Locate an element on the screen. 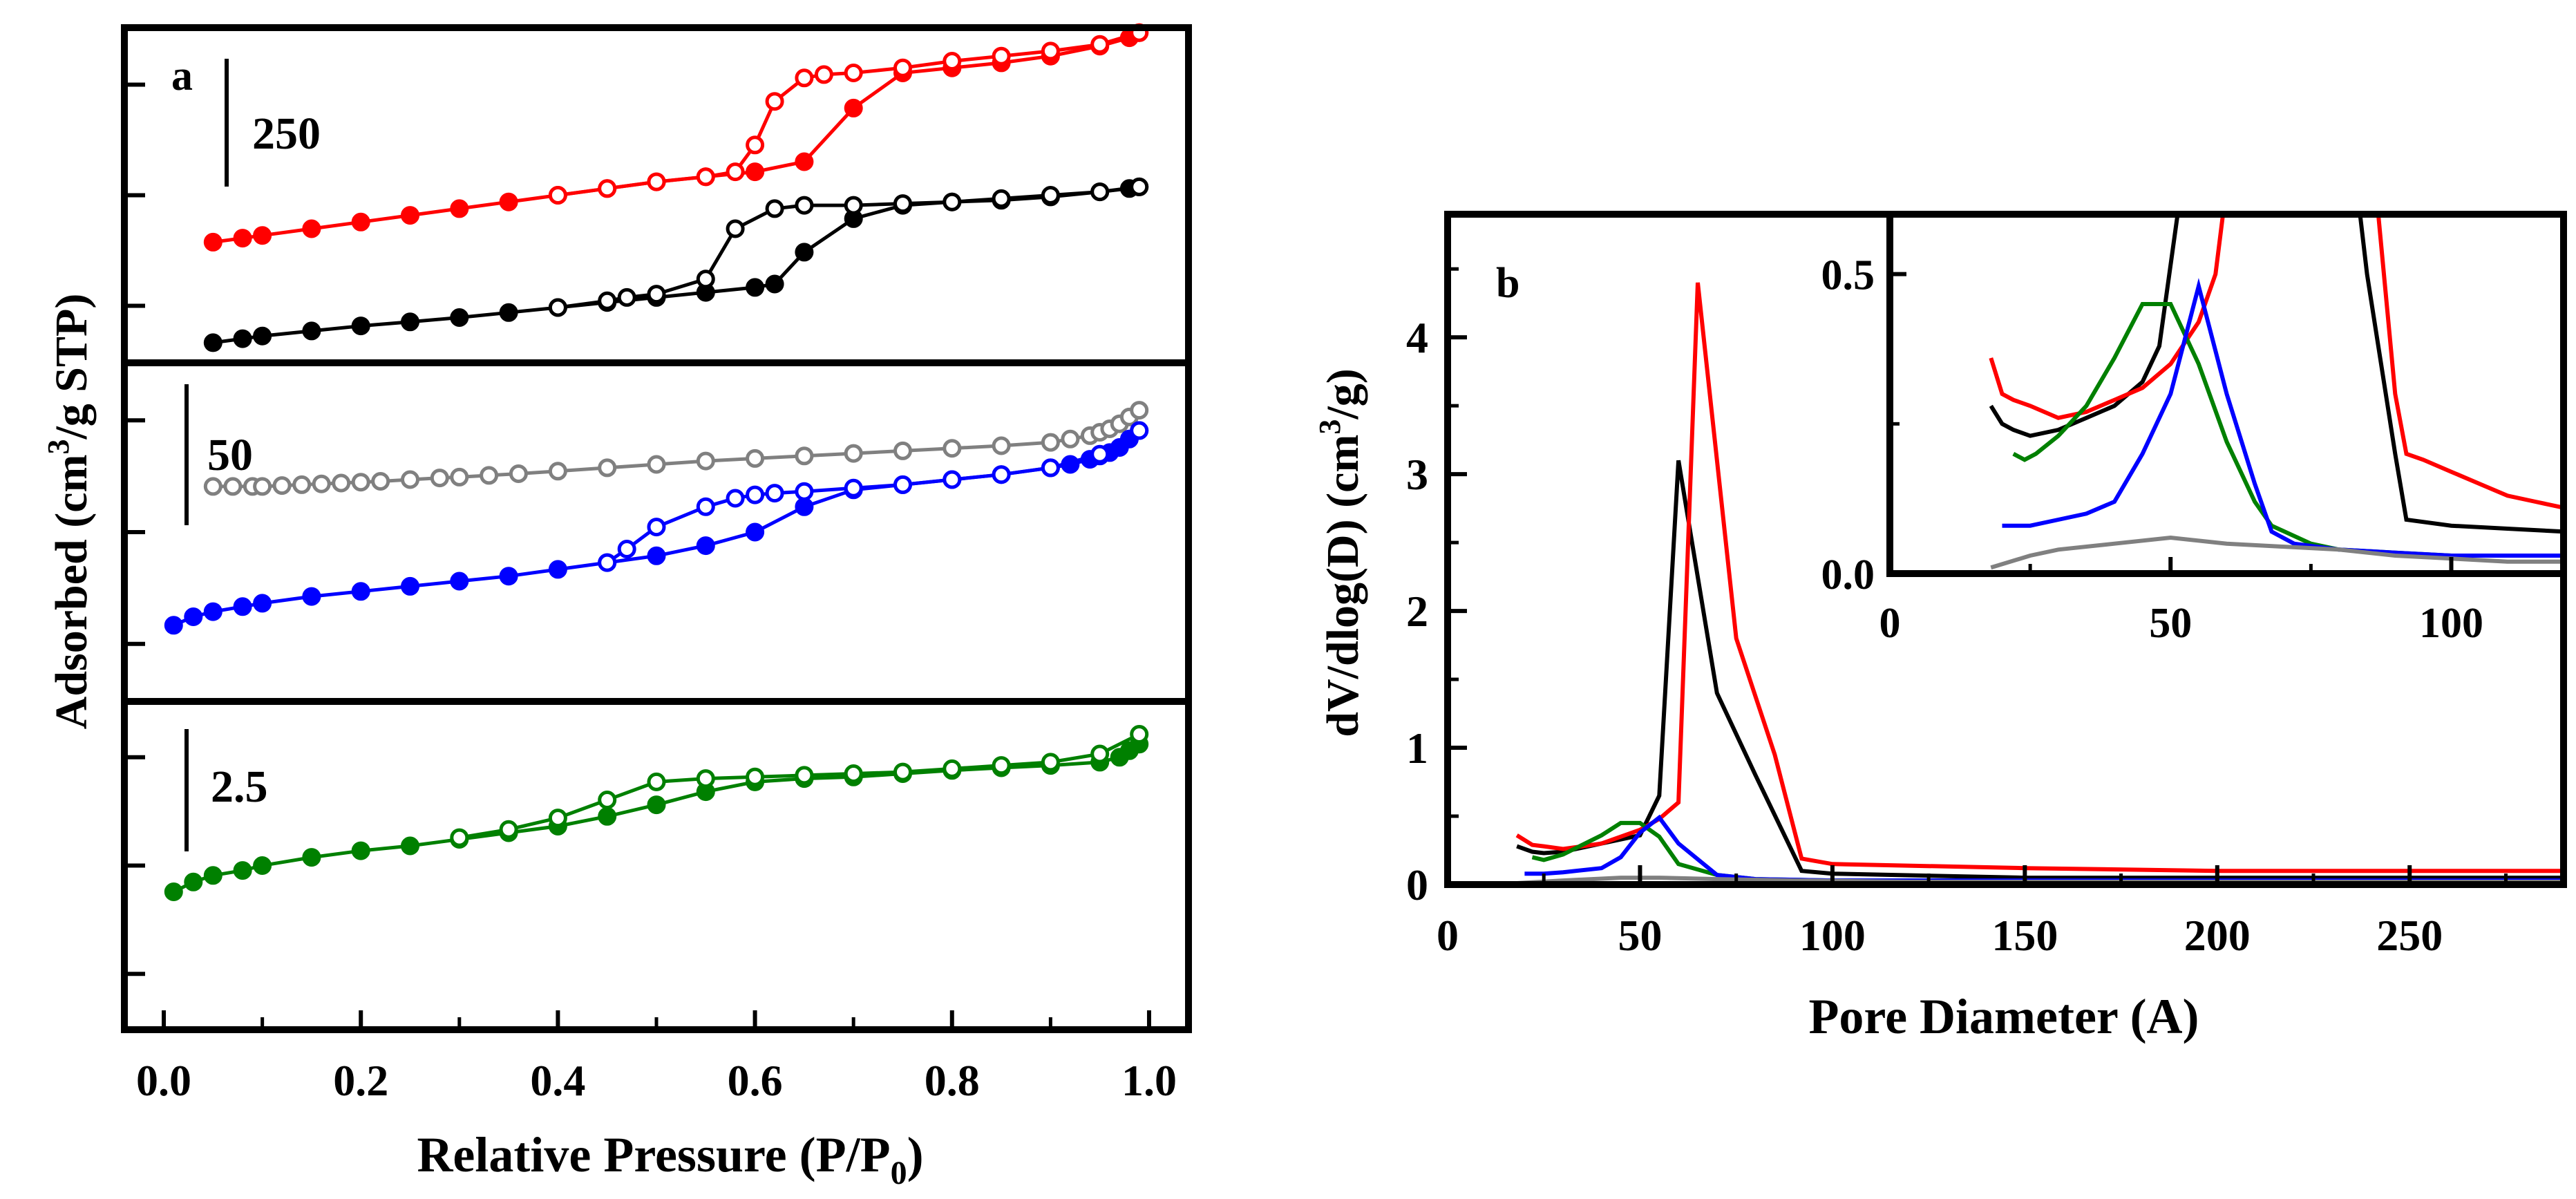  panel-a-top-plot is located at coordinates (676, 187).